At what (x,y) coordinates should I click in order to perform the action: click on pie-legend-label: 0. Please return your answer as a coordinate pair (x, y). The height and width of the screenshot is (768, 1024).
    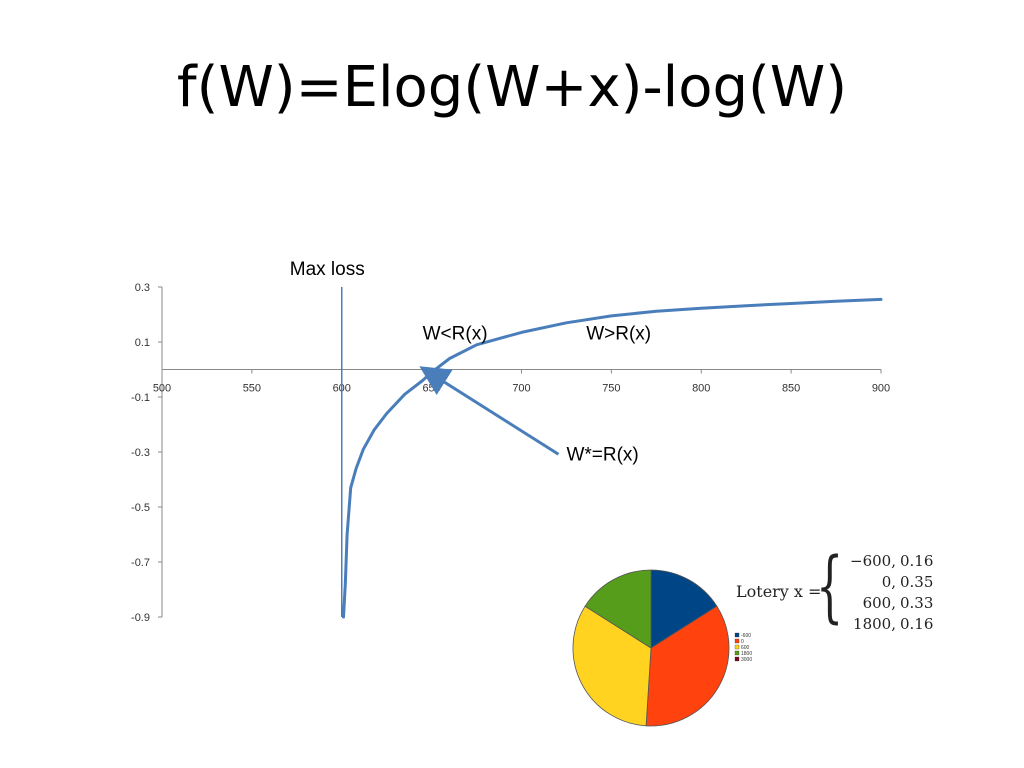
    Looking at the image, I should click on (742, 642).